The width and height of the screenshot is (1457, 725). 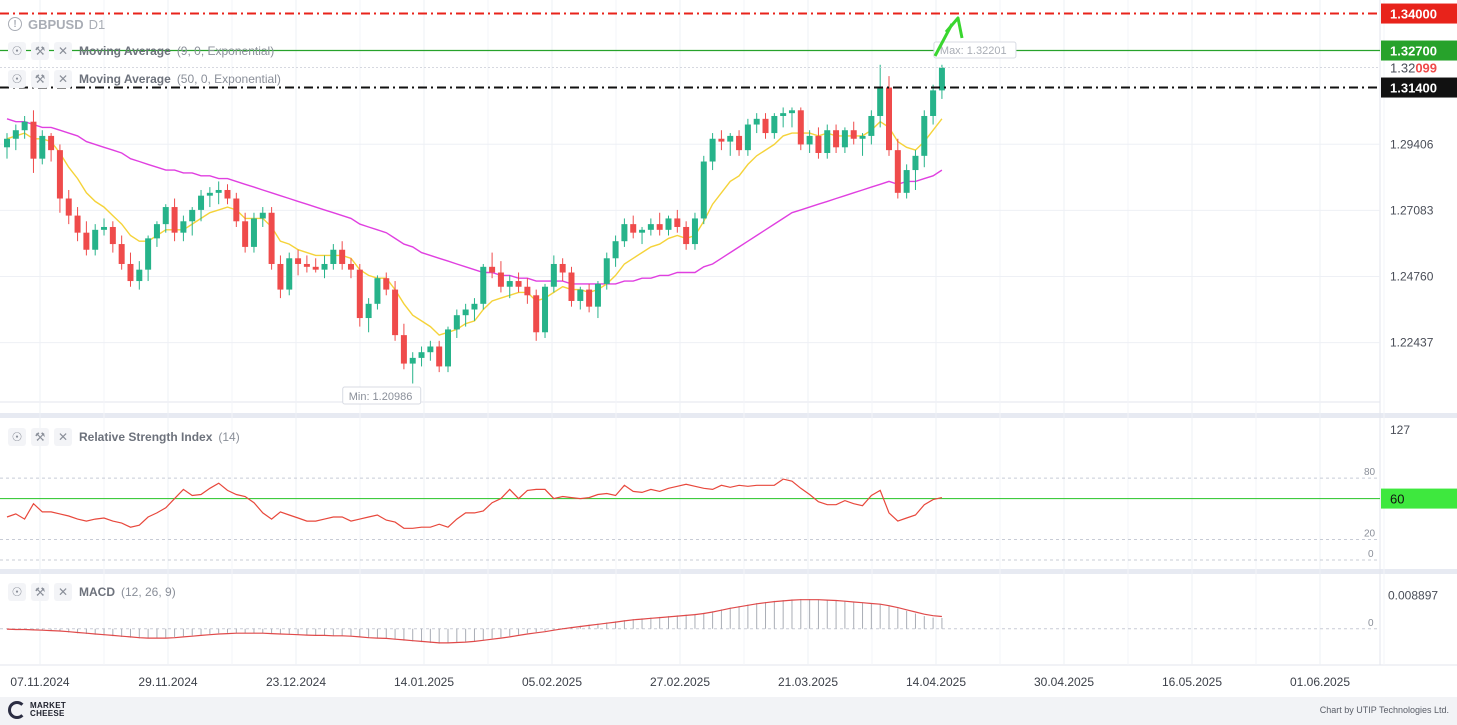 I want to click on rsi-level-tag-bg, so click(x=1419, y=498).